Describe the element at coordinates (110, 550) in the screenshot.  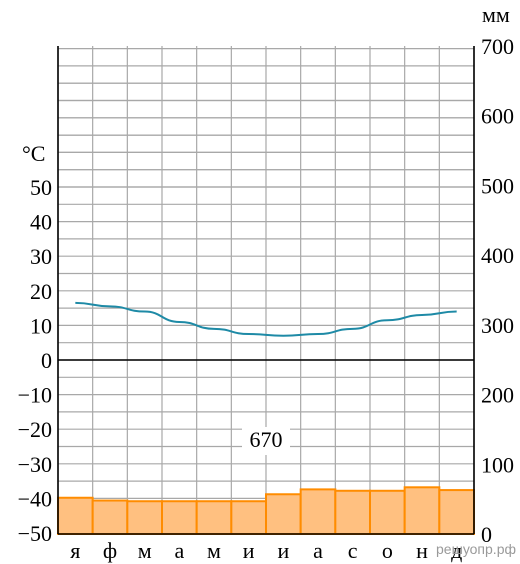
I see `month-label: ф` at that location.